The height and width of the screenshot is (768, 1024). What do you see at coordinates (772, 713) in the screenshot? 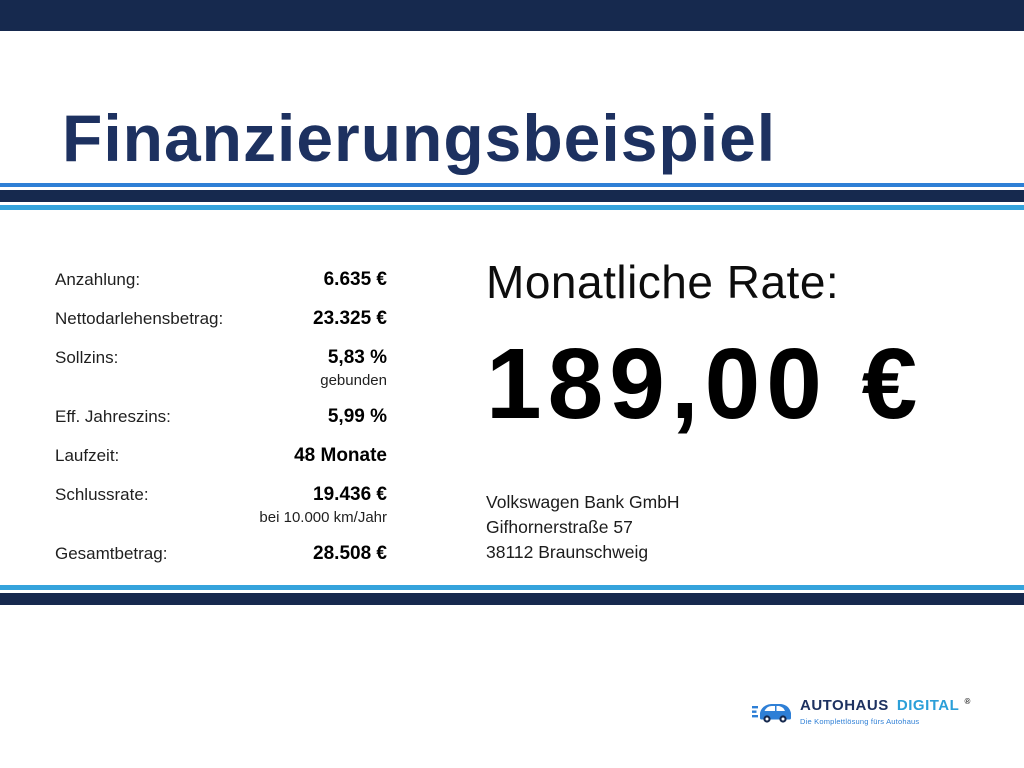
I see `car-icon` at bounding box center [772, 713].